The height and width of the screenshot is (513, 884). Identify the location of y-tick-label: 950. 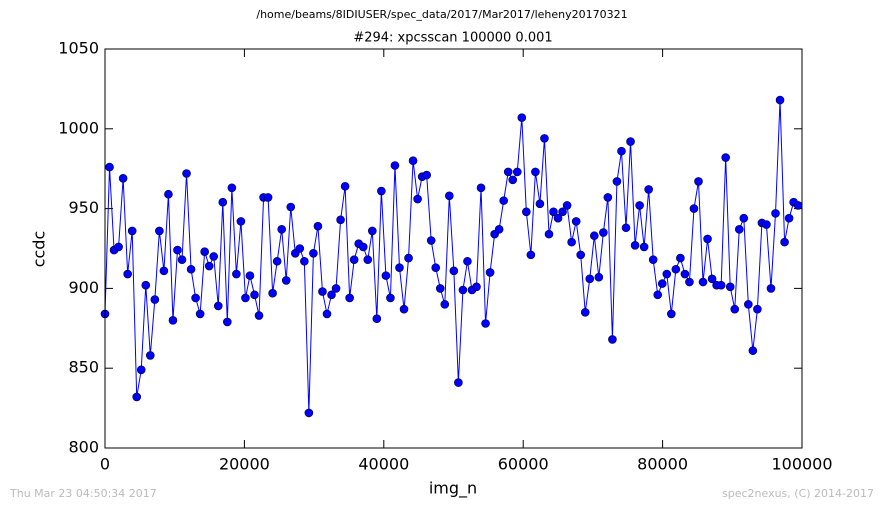
(83, 207).